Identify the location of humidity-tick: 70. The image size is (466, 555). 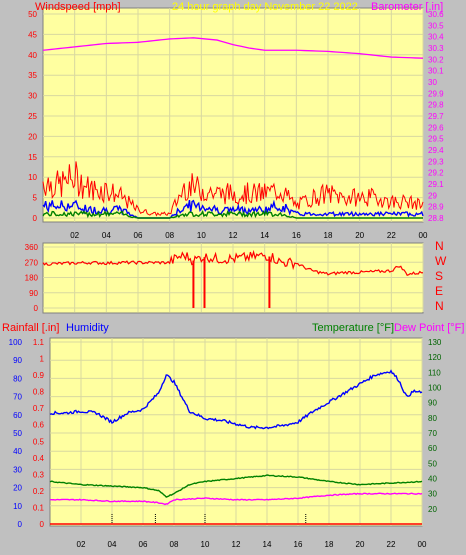
(17, 397).